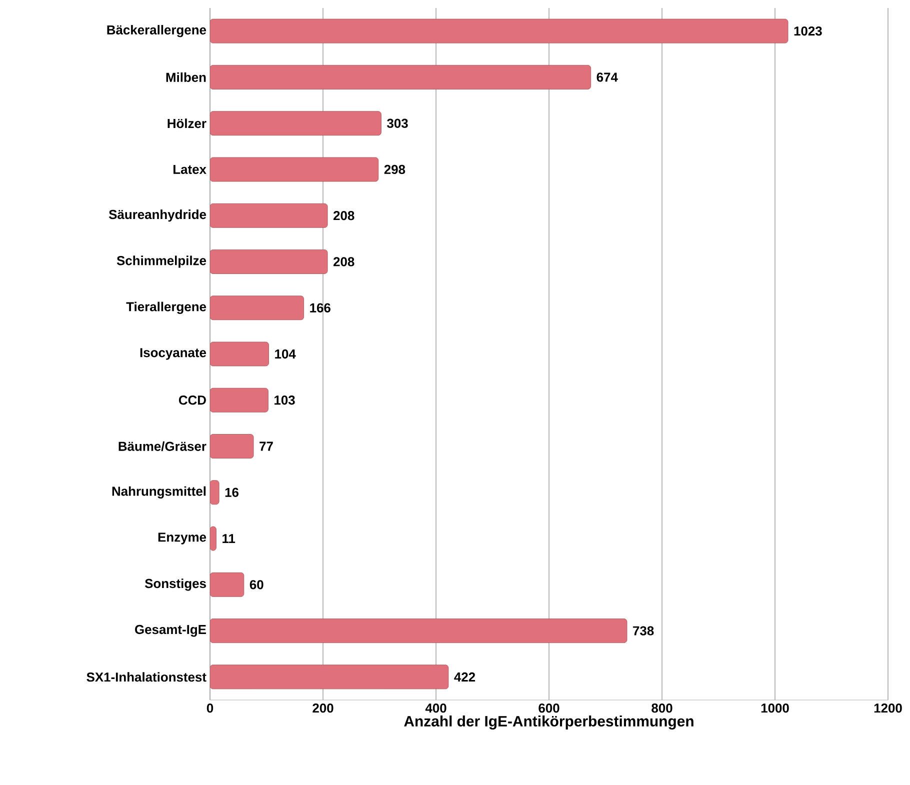 This screenshot has height=785, width=910. Describe the element at coordinates (775, 708) in the screenshot. I see `x-tick-label: 1000` at that location.